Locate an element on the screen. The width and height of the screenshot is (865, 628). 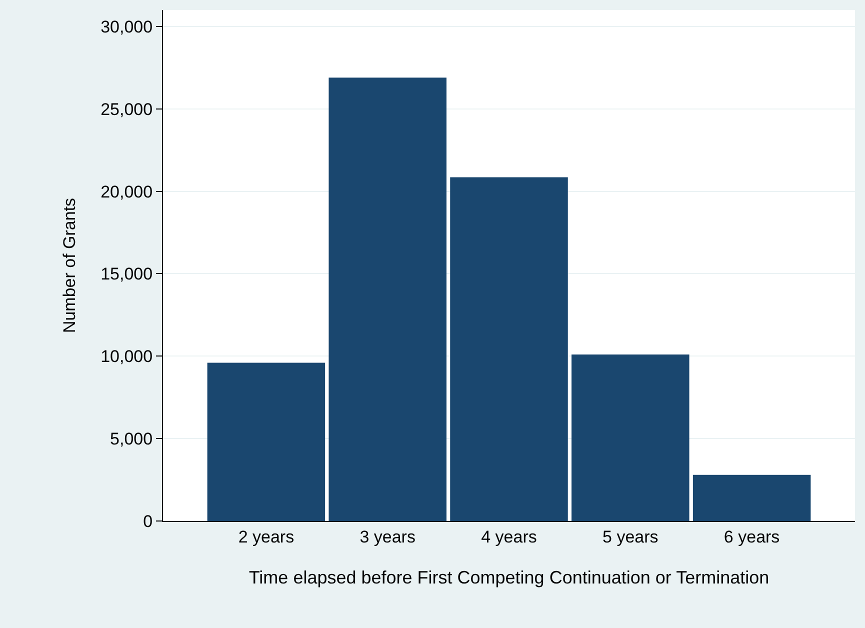
y-tick-label: 0 is located at coordinates (148, 521).